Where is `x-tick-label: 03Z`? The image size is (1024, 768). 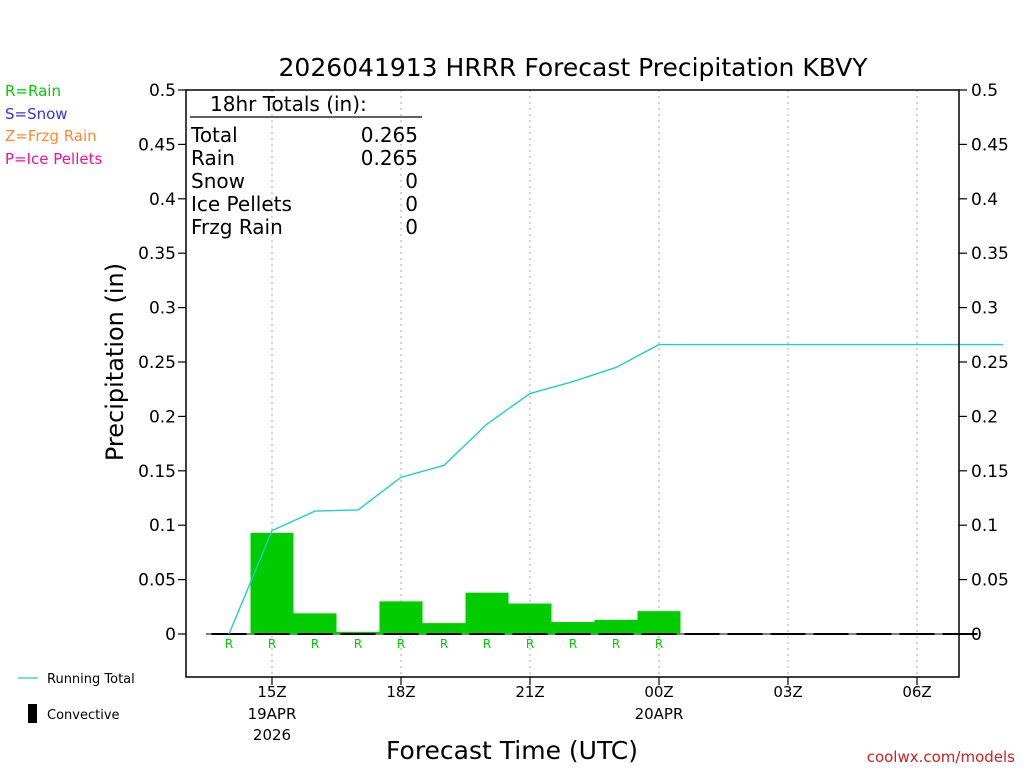 x-tick-label: 03Z is located at coordinates (787, 692).